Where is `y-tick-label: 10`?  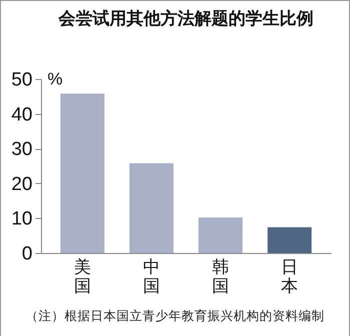 y-tick-label: 10 is located at coordinates (21, 219).